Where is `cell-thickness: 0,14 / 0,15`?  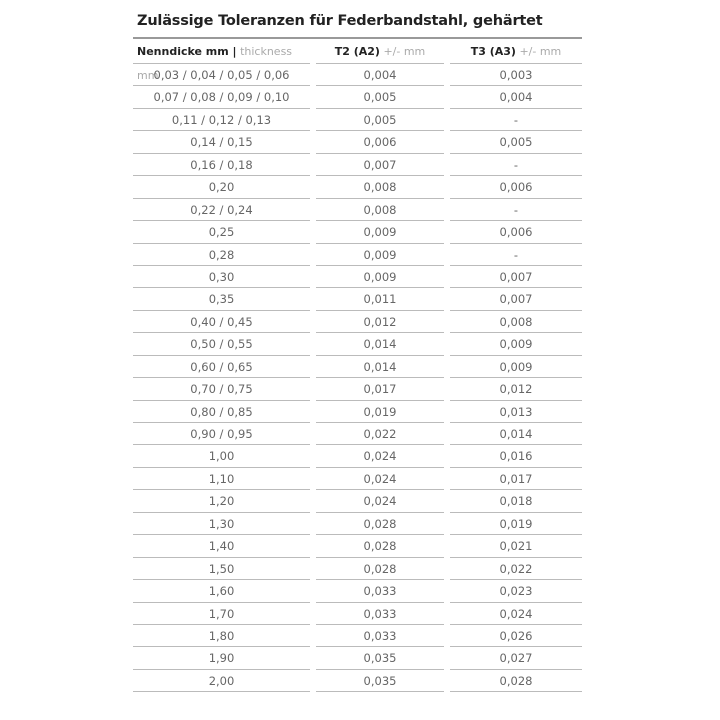 cell-thickness: 0,14 / 0,15 is located at coordinates (221, 142).